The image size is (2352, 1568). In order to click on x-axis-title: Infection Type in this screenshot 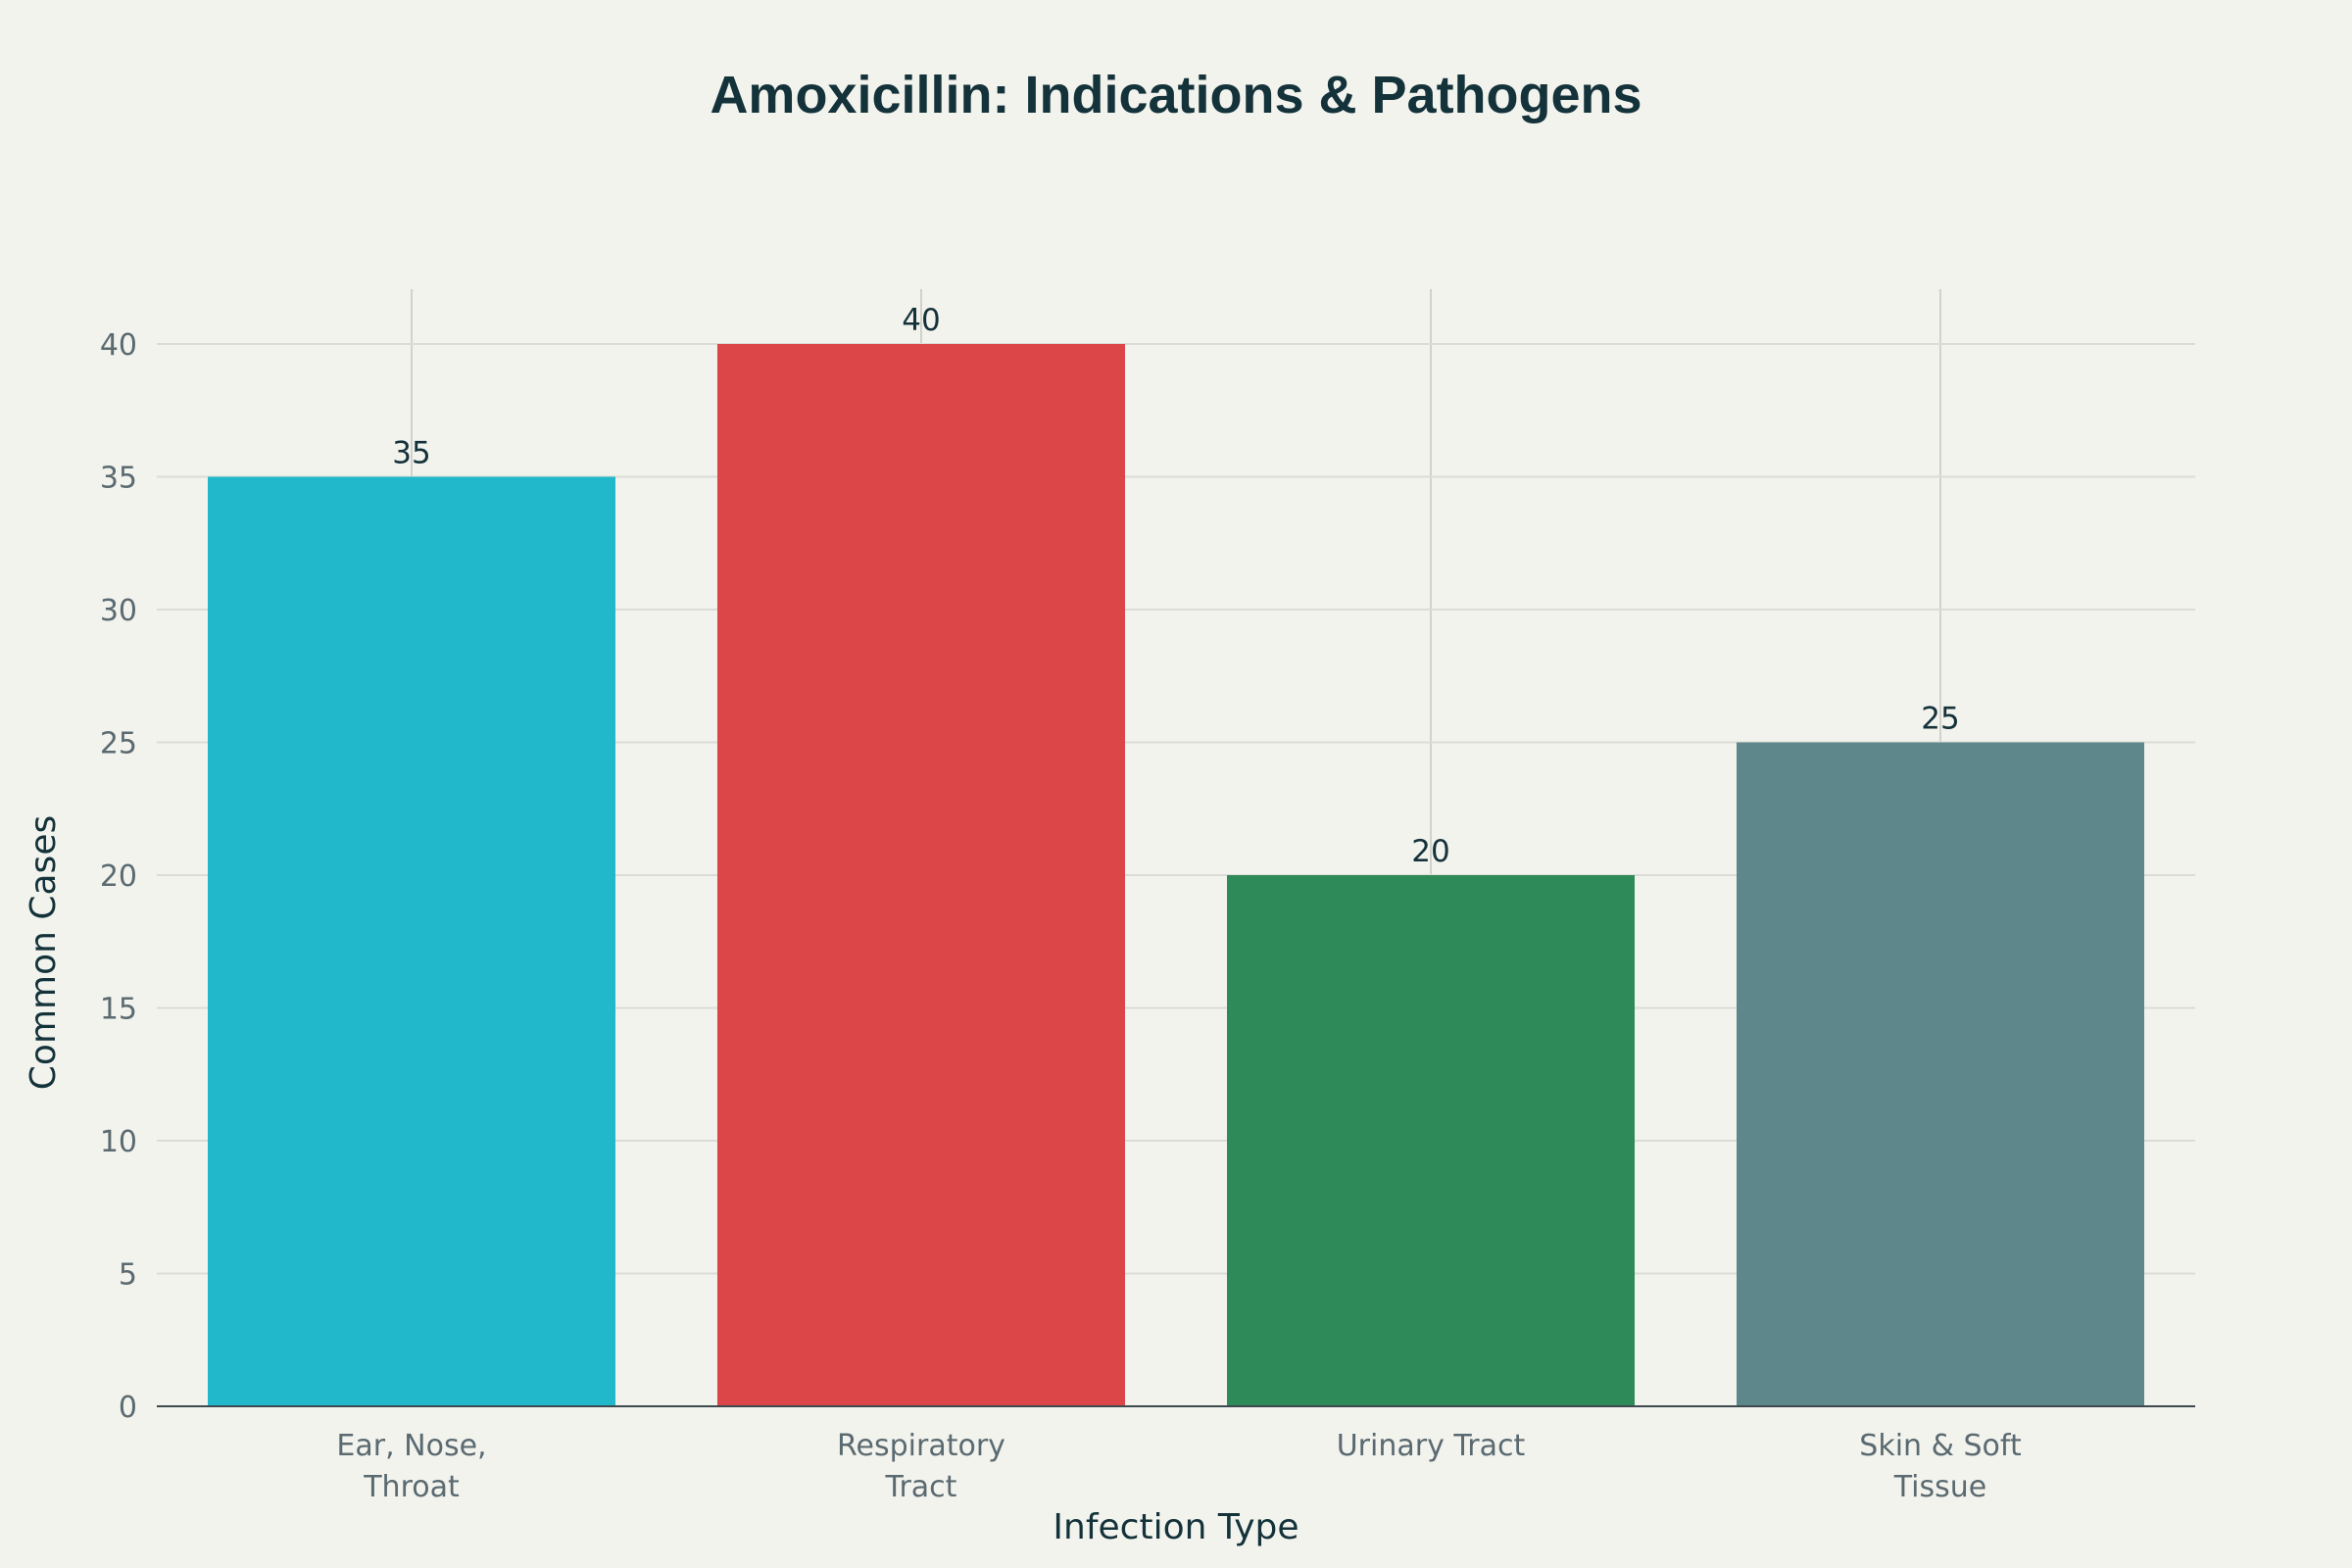, I will do `click(1175, 1527)`.